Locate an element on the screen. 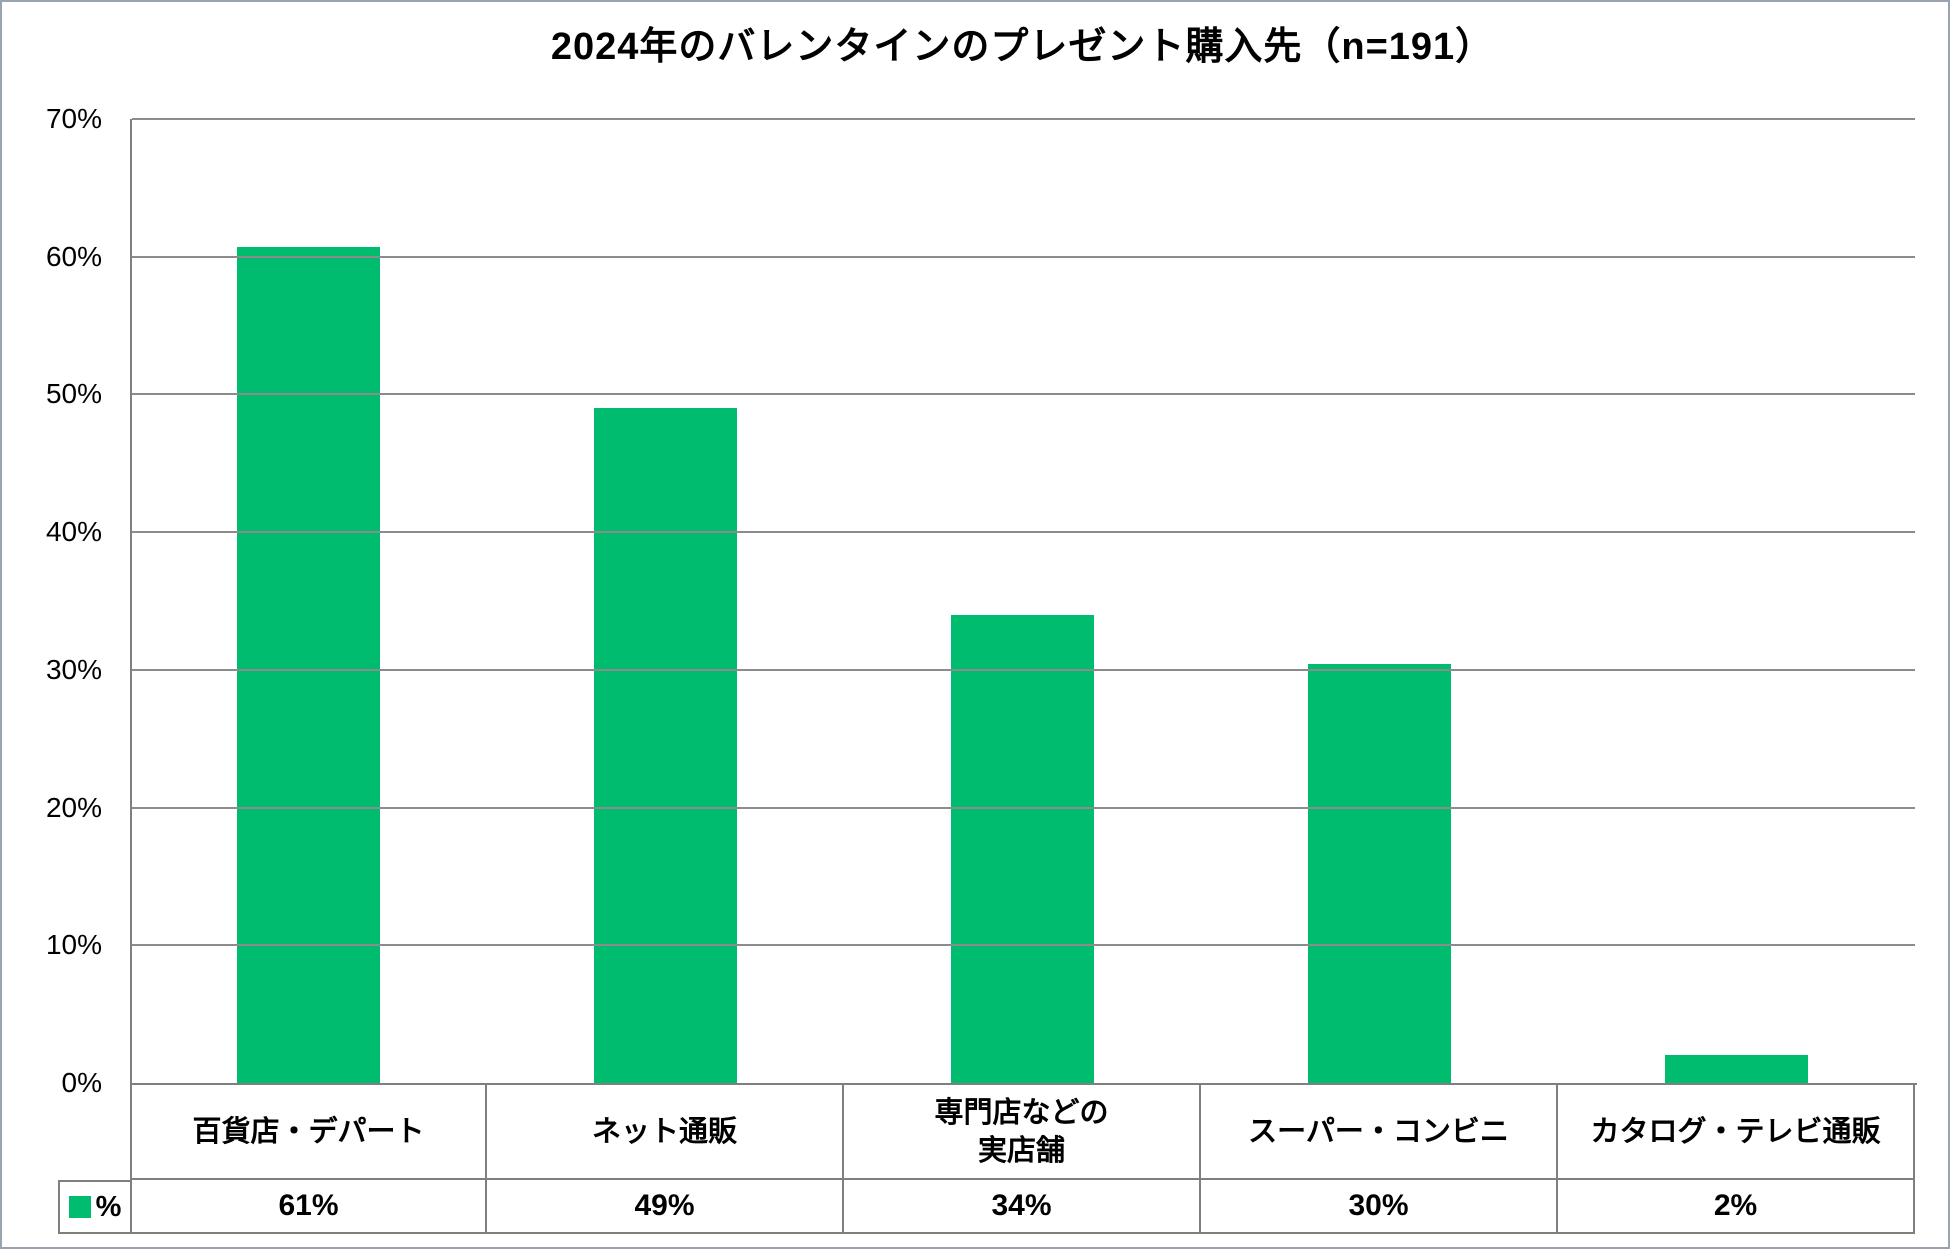 The height and width of the screenshot is (1249, 1950). value-cell: 61% is located at coordinates (308, 1207).